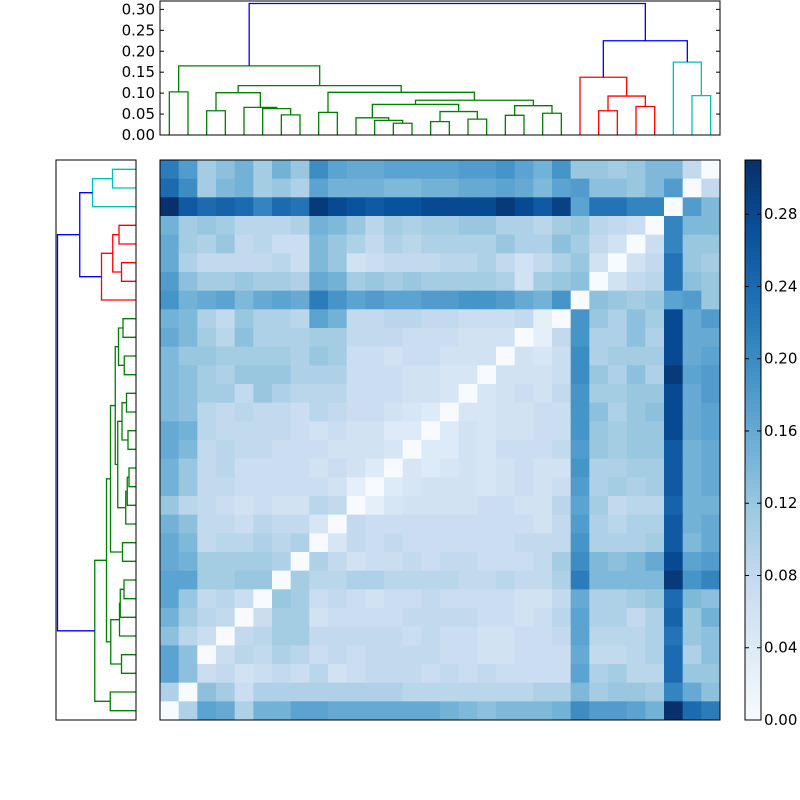 This screenshot has height=800, width=800. What do you see at coordinates (780, 431) in the screenshot?
I see `colorbar-tick-label: 0.16` at bounding box center [780, 431].